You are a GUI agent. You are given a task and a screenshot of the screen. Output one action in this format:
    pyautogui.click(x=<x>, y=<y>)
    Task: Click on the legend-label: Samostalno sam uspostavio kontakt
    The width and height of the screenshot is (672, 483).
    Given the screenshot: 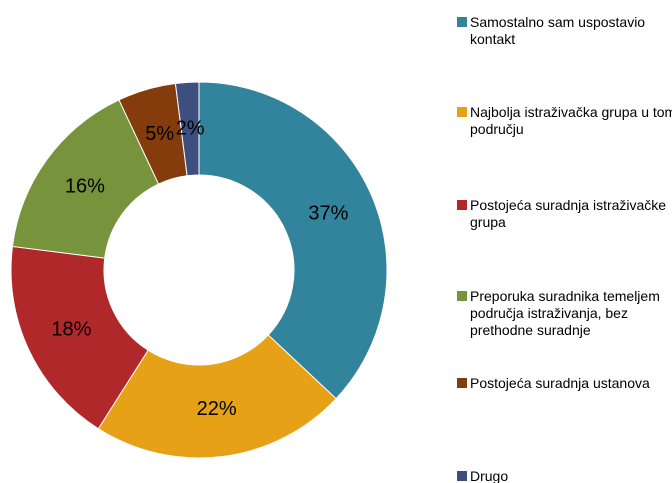 What is the action you would take?
    pyautogui.click(x=558, y=30)
    